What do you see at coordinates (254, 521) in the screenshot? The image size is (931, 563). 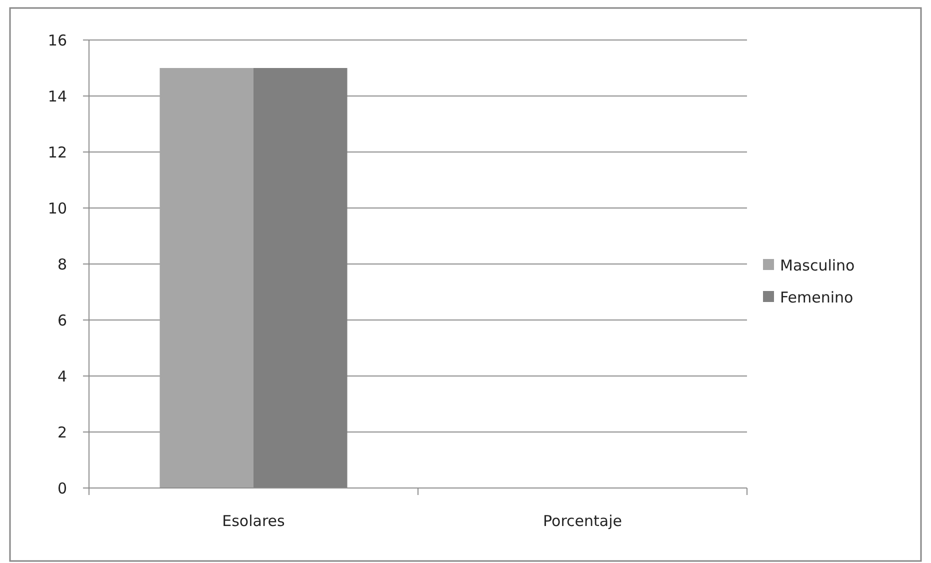 I see `x-tick-label: Esolares` at bounding box center [254, 521].